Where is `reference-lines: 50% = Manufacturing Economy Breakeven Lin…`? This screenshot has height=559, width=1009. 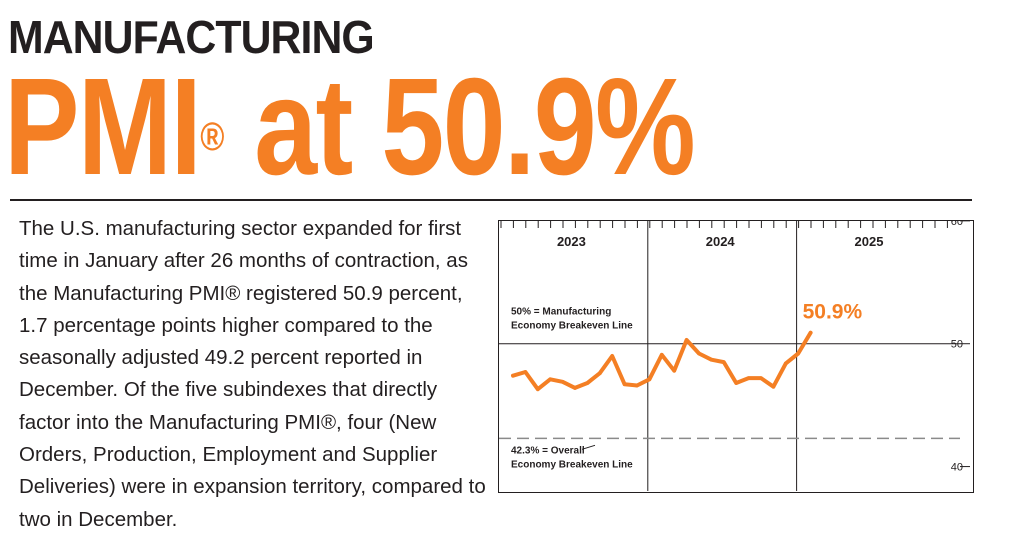 reference-lines: 50% = Manufacturing Economy Breakeven Lin… is located at coordinates (729, 388).